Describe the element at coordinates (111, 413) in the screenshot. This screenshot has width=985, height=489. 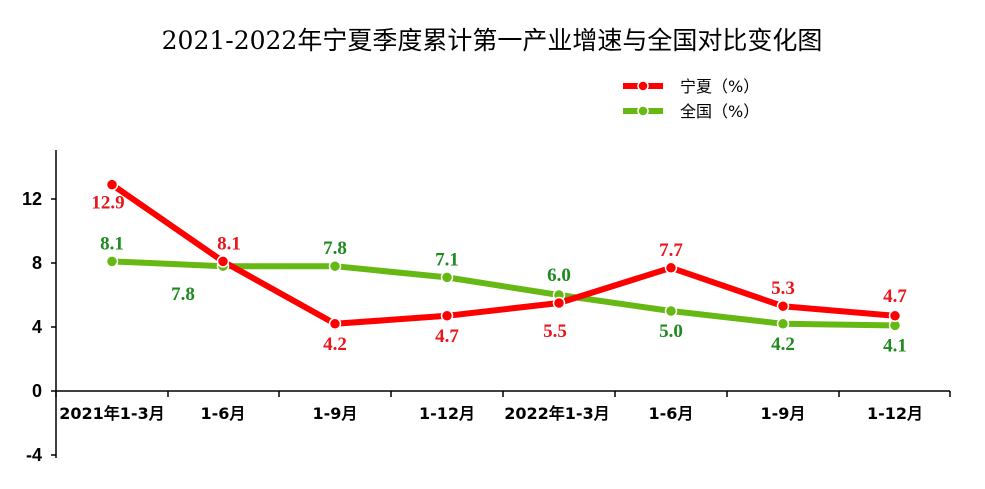
I see `x-tick-label-0: 2021年1-3月` at that location.